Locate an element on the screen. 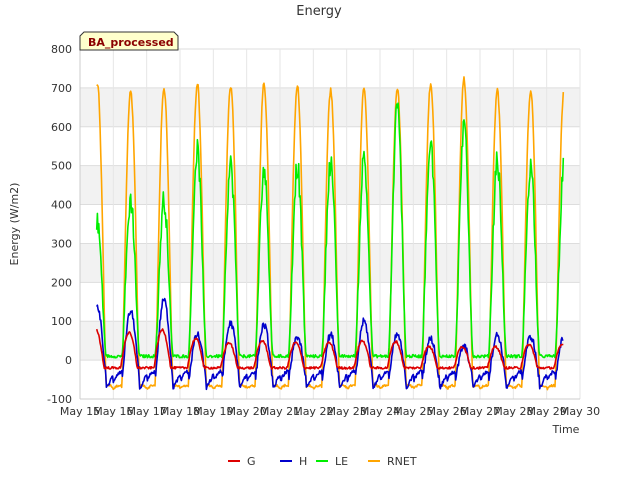  legend-label-le: LE is located at coordinates (341, 461).